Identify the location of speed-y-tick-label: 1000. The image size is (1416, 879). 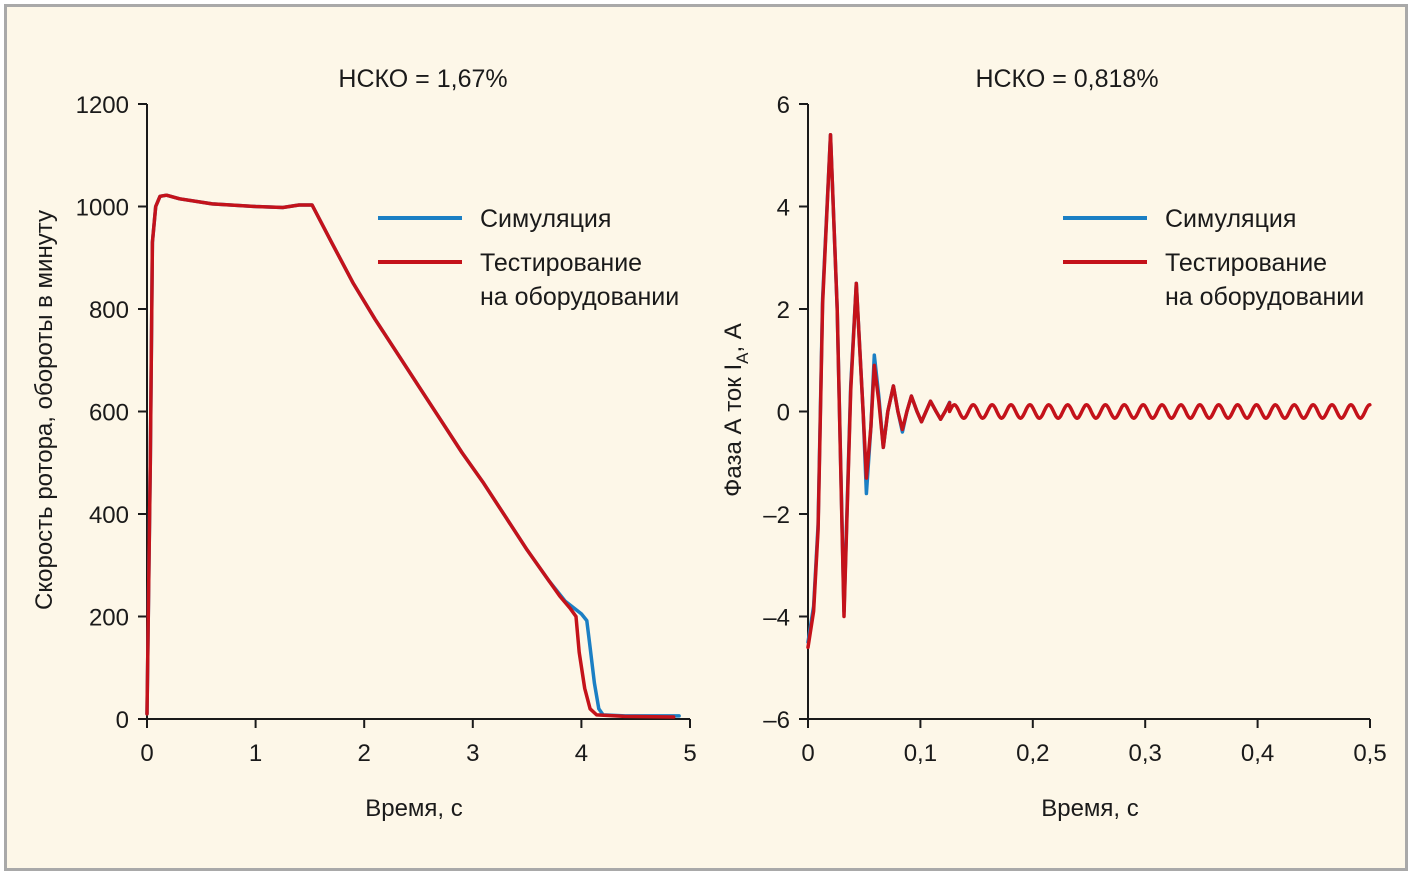
(102, 208).